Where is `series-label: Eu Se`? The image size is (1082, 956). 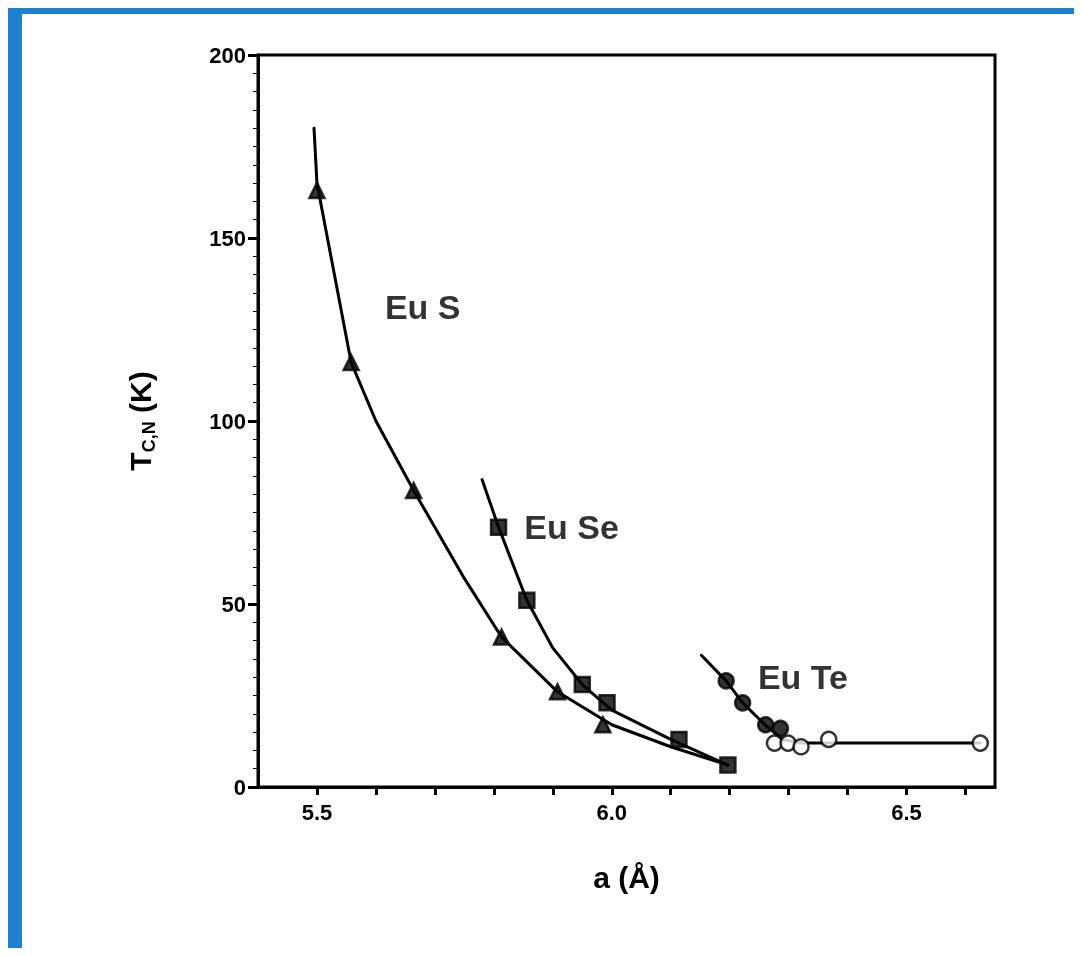
series-label: Eu Se is located at coordinates (571, 527).